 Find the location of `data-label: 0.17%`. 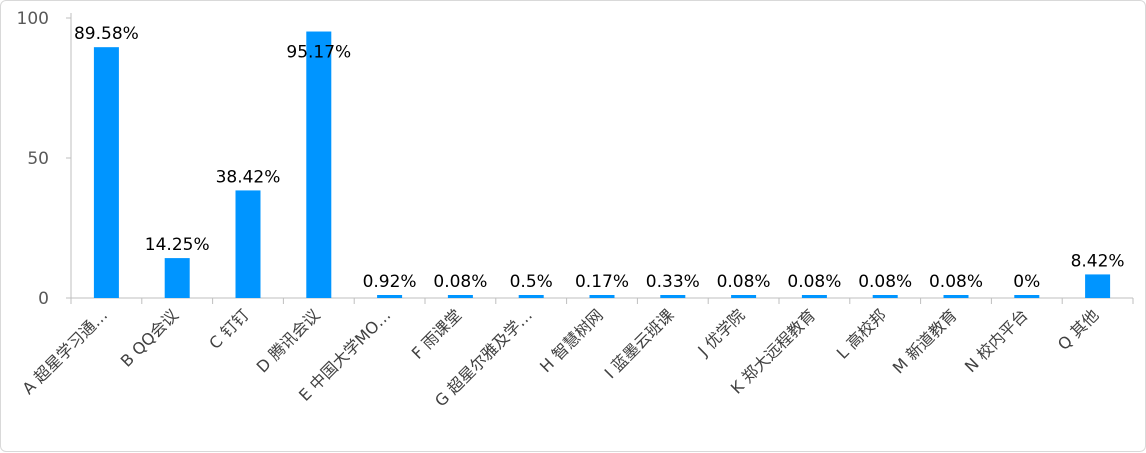

data-label: 0.17% is located at coordinates (602, 282).